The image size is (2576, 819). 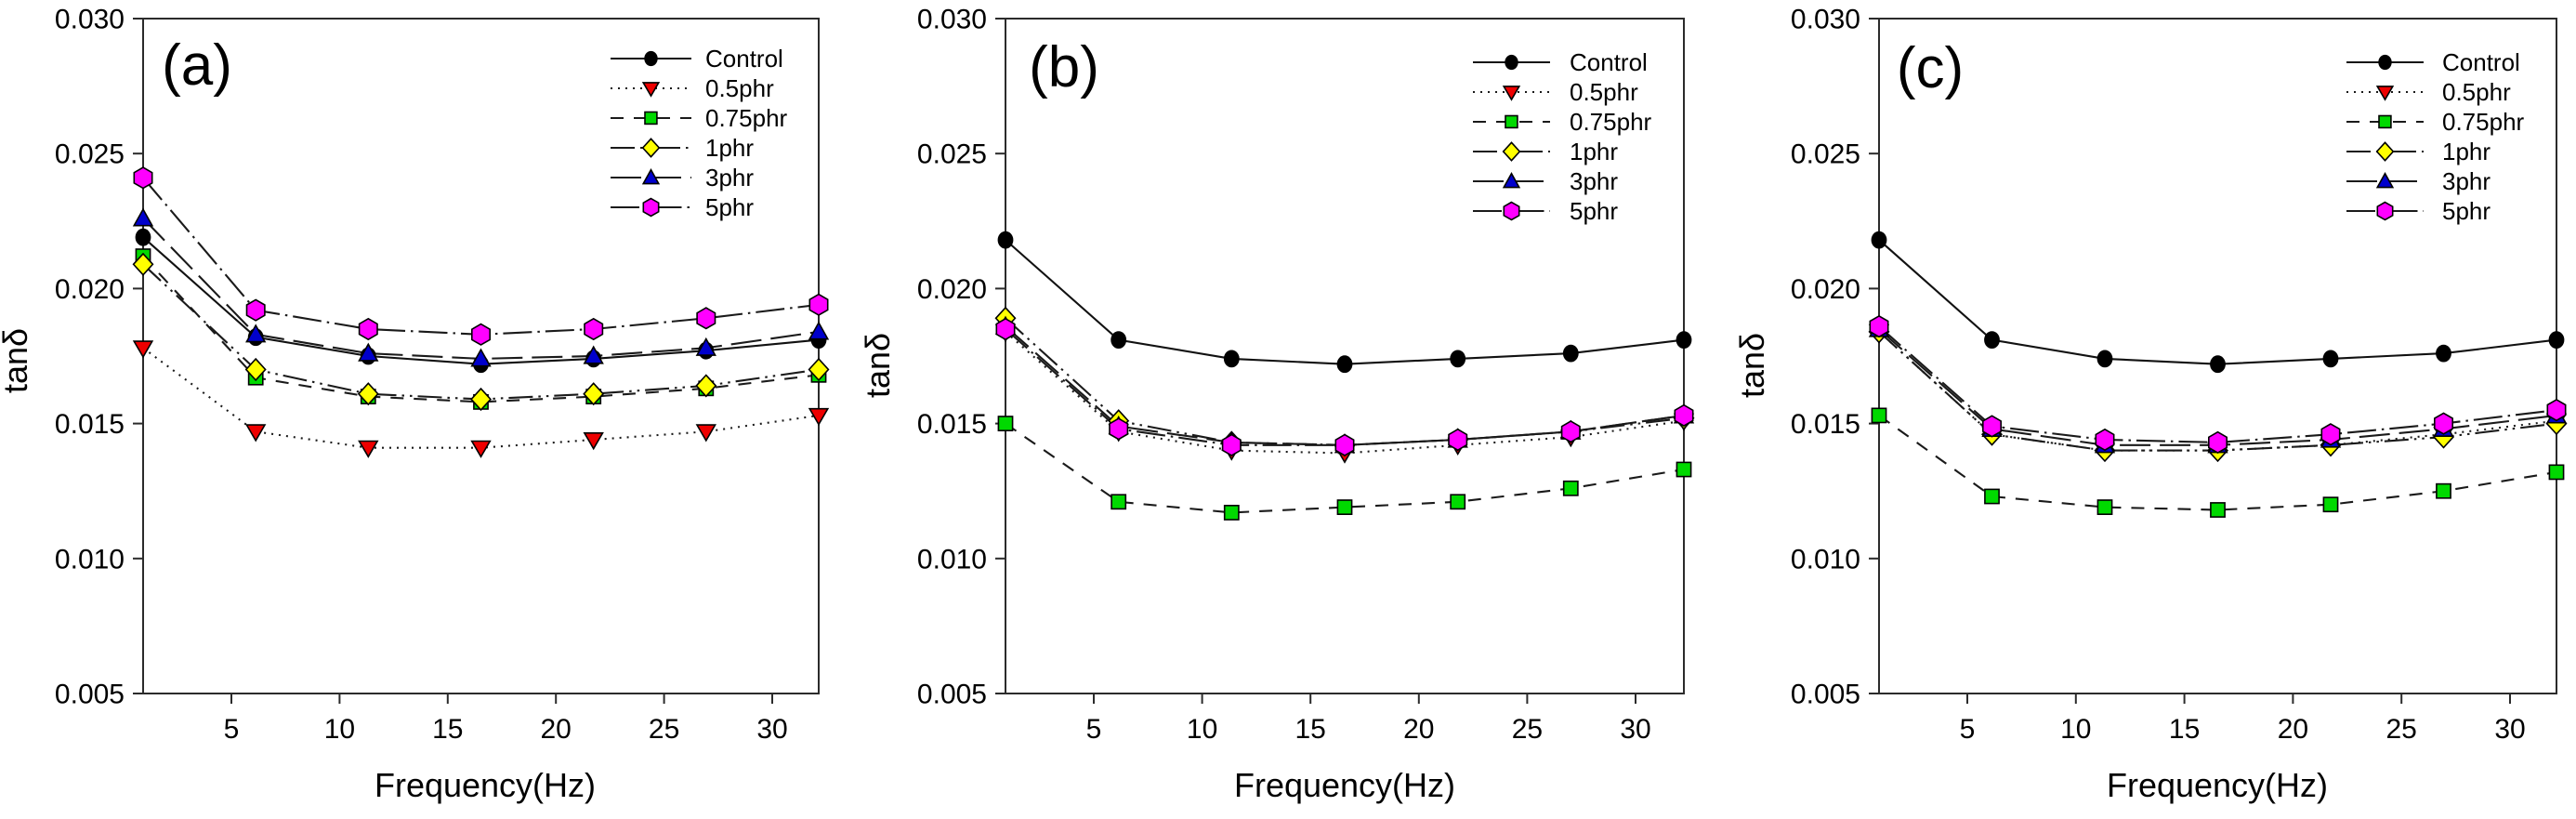 What do you see at coordinates (197, 65) in the screenshot?
I see `svg-text: (a)` at bounding box center [197, 65].